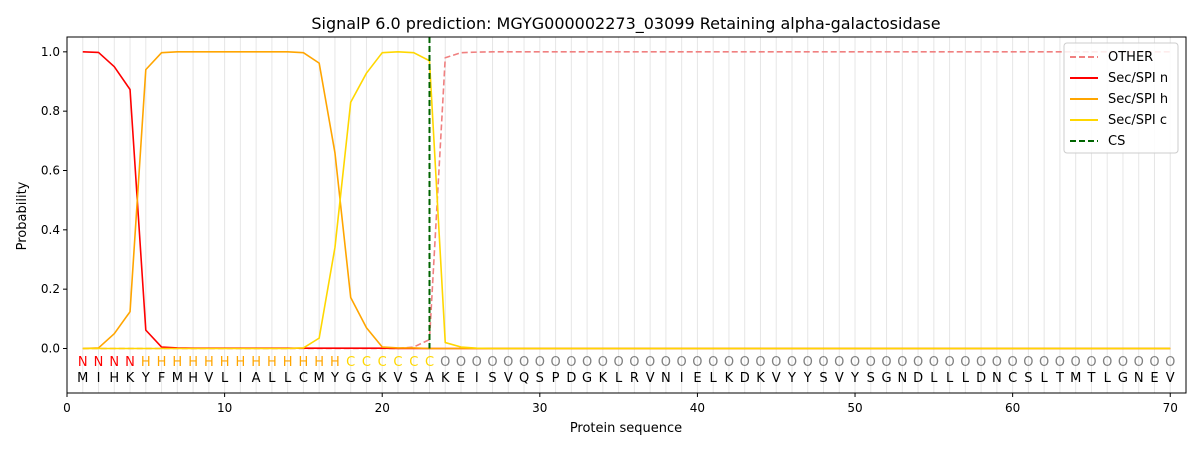  Describe the element at coordinates (382, 408) in the screenshot. I see `x-tick-label: 20` at that location.